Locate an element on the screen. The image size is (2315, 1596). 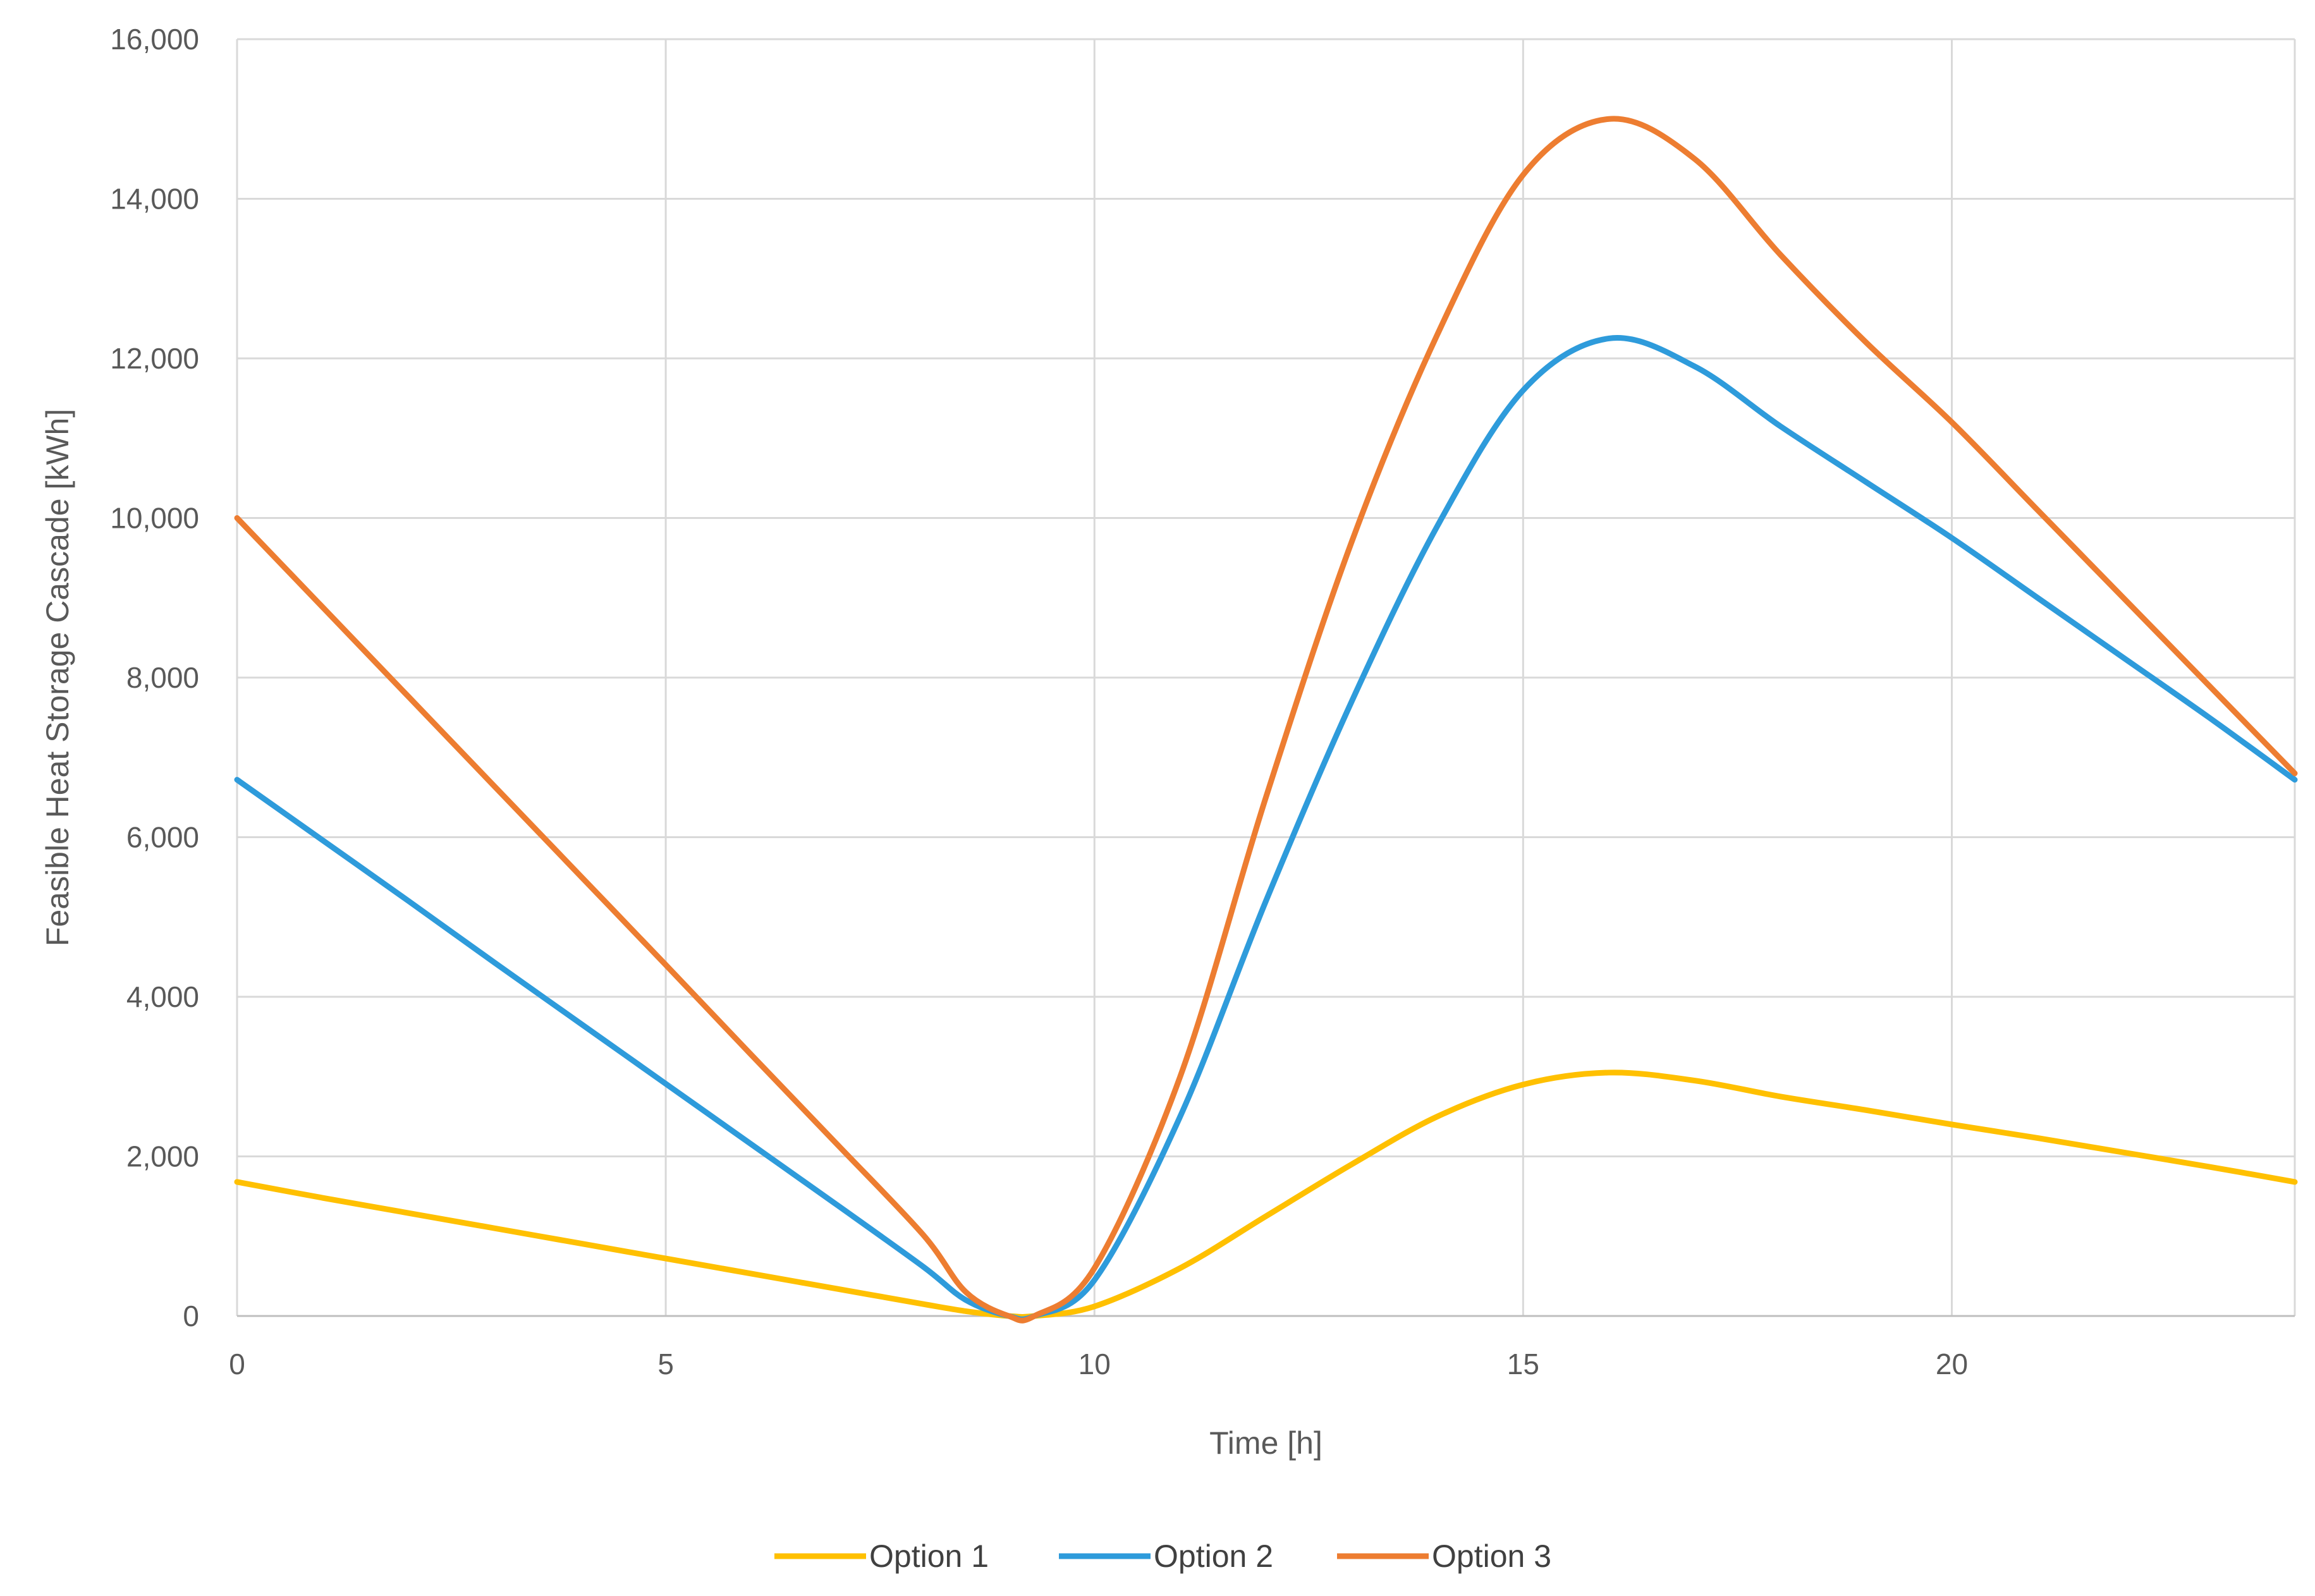
x-tick-labels: 0 5 10 15 20 is located at coordinates (1098, 1364).